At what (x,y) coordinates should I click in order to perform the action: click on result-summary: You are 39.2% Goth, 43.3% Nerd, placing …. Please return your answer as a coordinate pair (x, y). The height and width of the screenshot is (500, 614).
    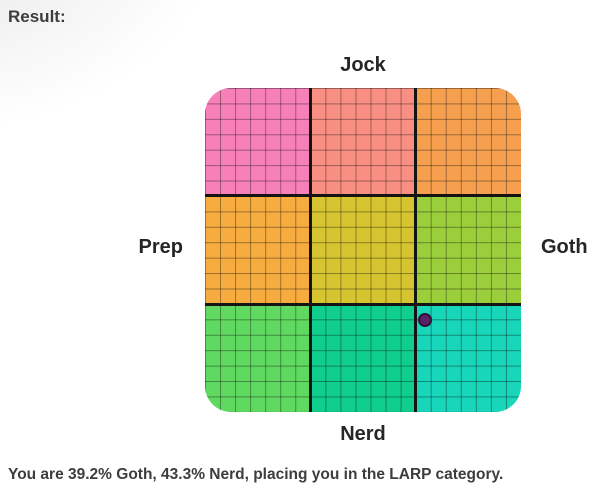
    Looking at the image, I should click on (256, 474).